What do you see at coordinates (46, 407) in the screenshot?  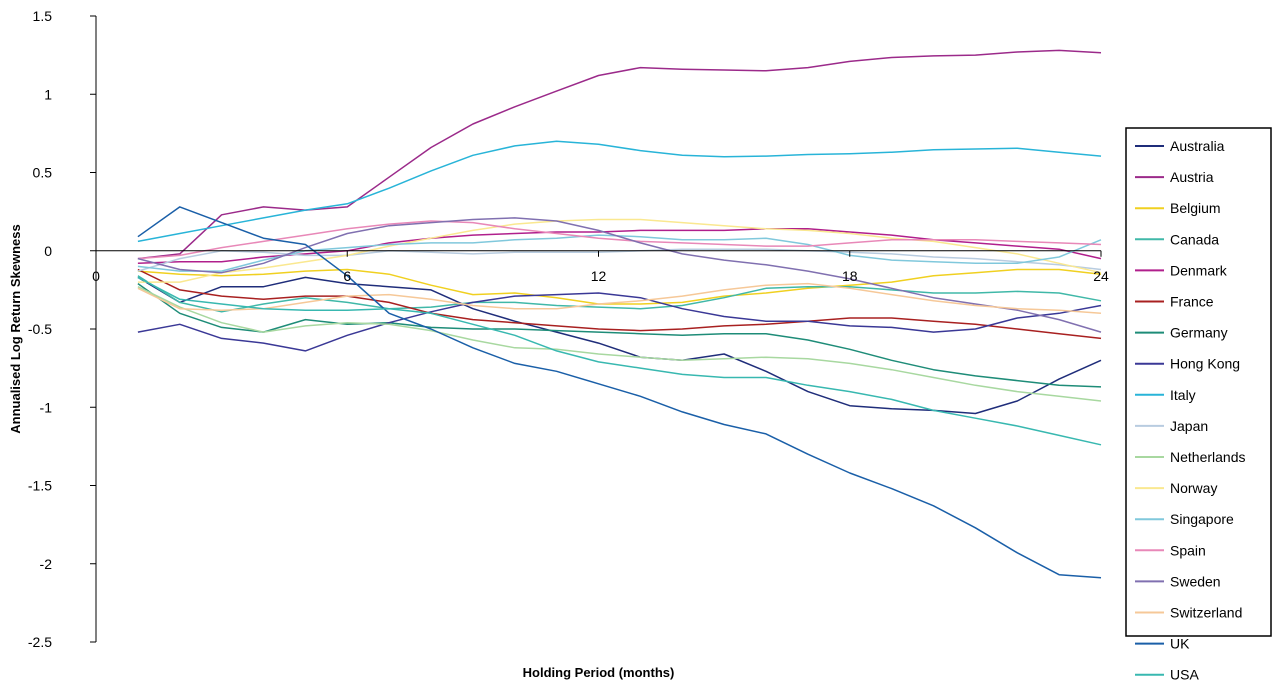 I see `y-tick-label: -1` at bounding box center [46, 407].